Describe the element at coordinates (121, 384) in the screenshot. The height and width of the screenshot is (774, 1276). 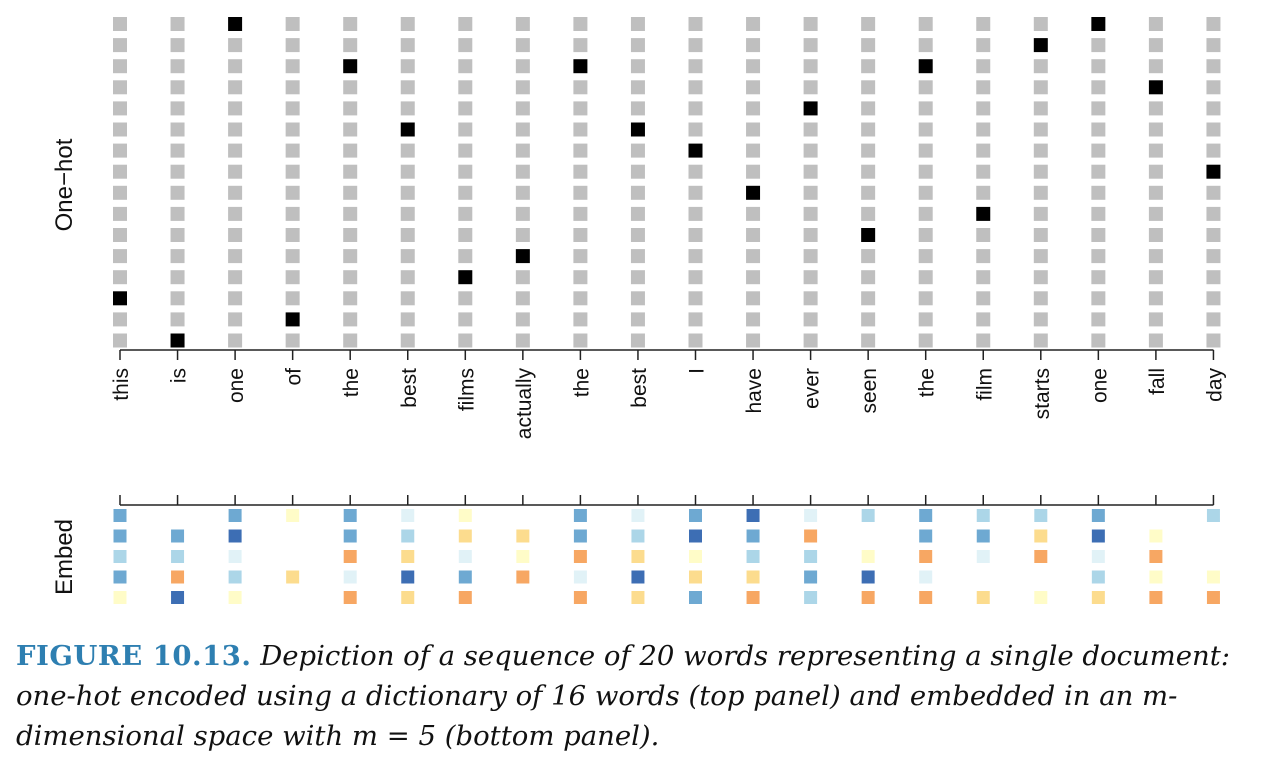
I see `word-label: this` at that location.